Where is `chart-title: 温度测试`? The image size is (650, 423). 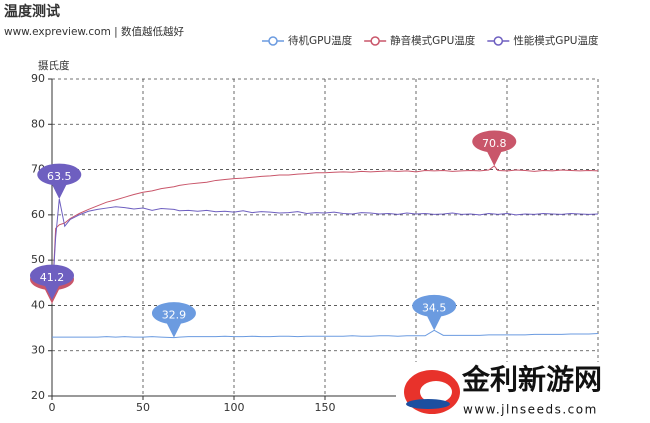 chart-title: 温度测试 is located at coordinates (32, 11).